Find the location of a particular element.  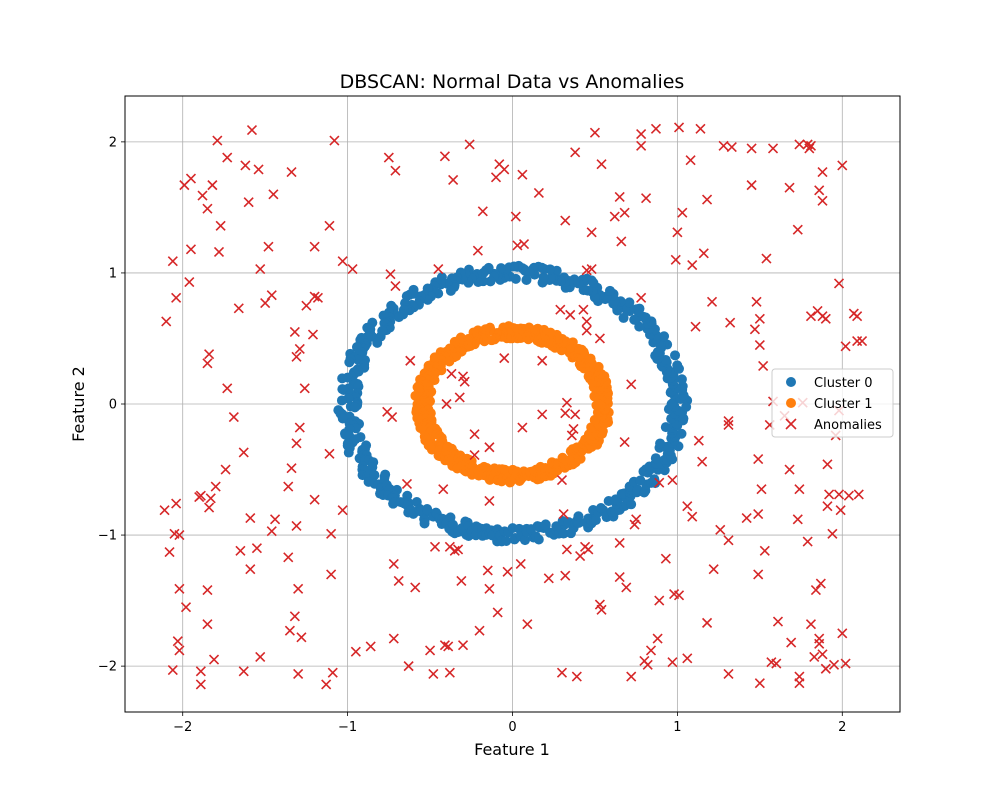

y-tick-label: −2 is located at coordinates (107, 667).